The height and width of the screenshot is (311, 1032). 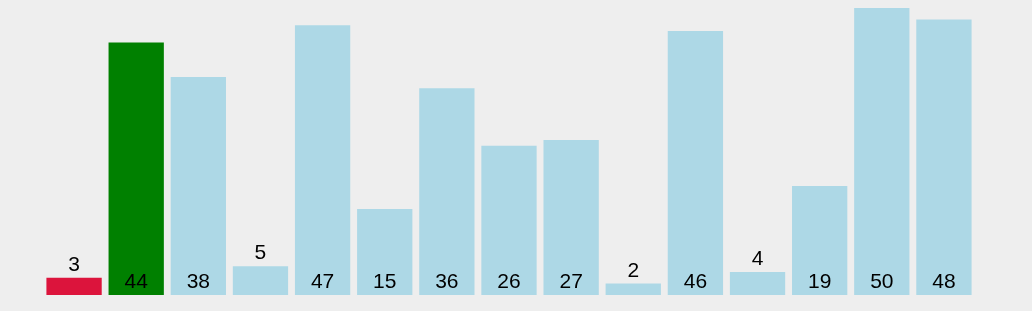 What do you see at coordinates (509, 280) in the screenshot?
I see `data-label: 26` at bounding box center [509, 280].